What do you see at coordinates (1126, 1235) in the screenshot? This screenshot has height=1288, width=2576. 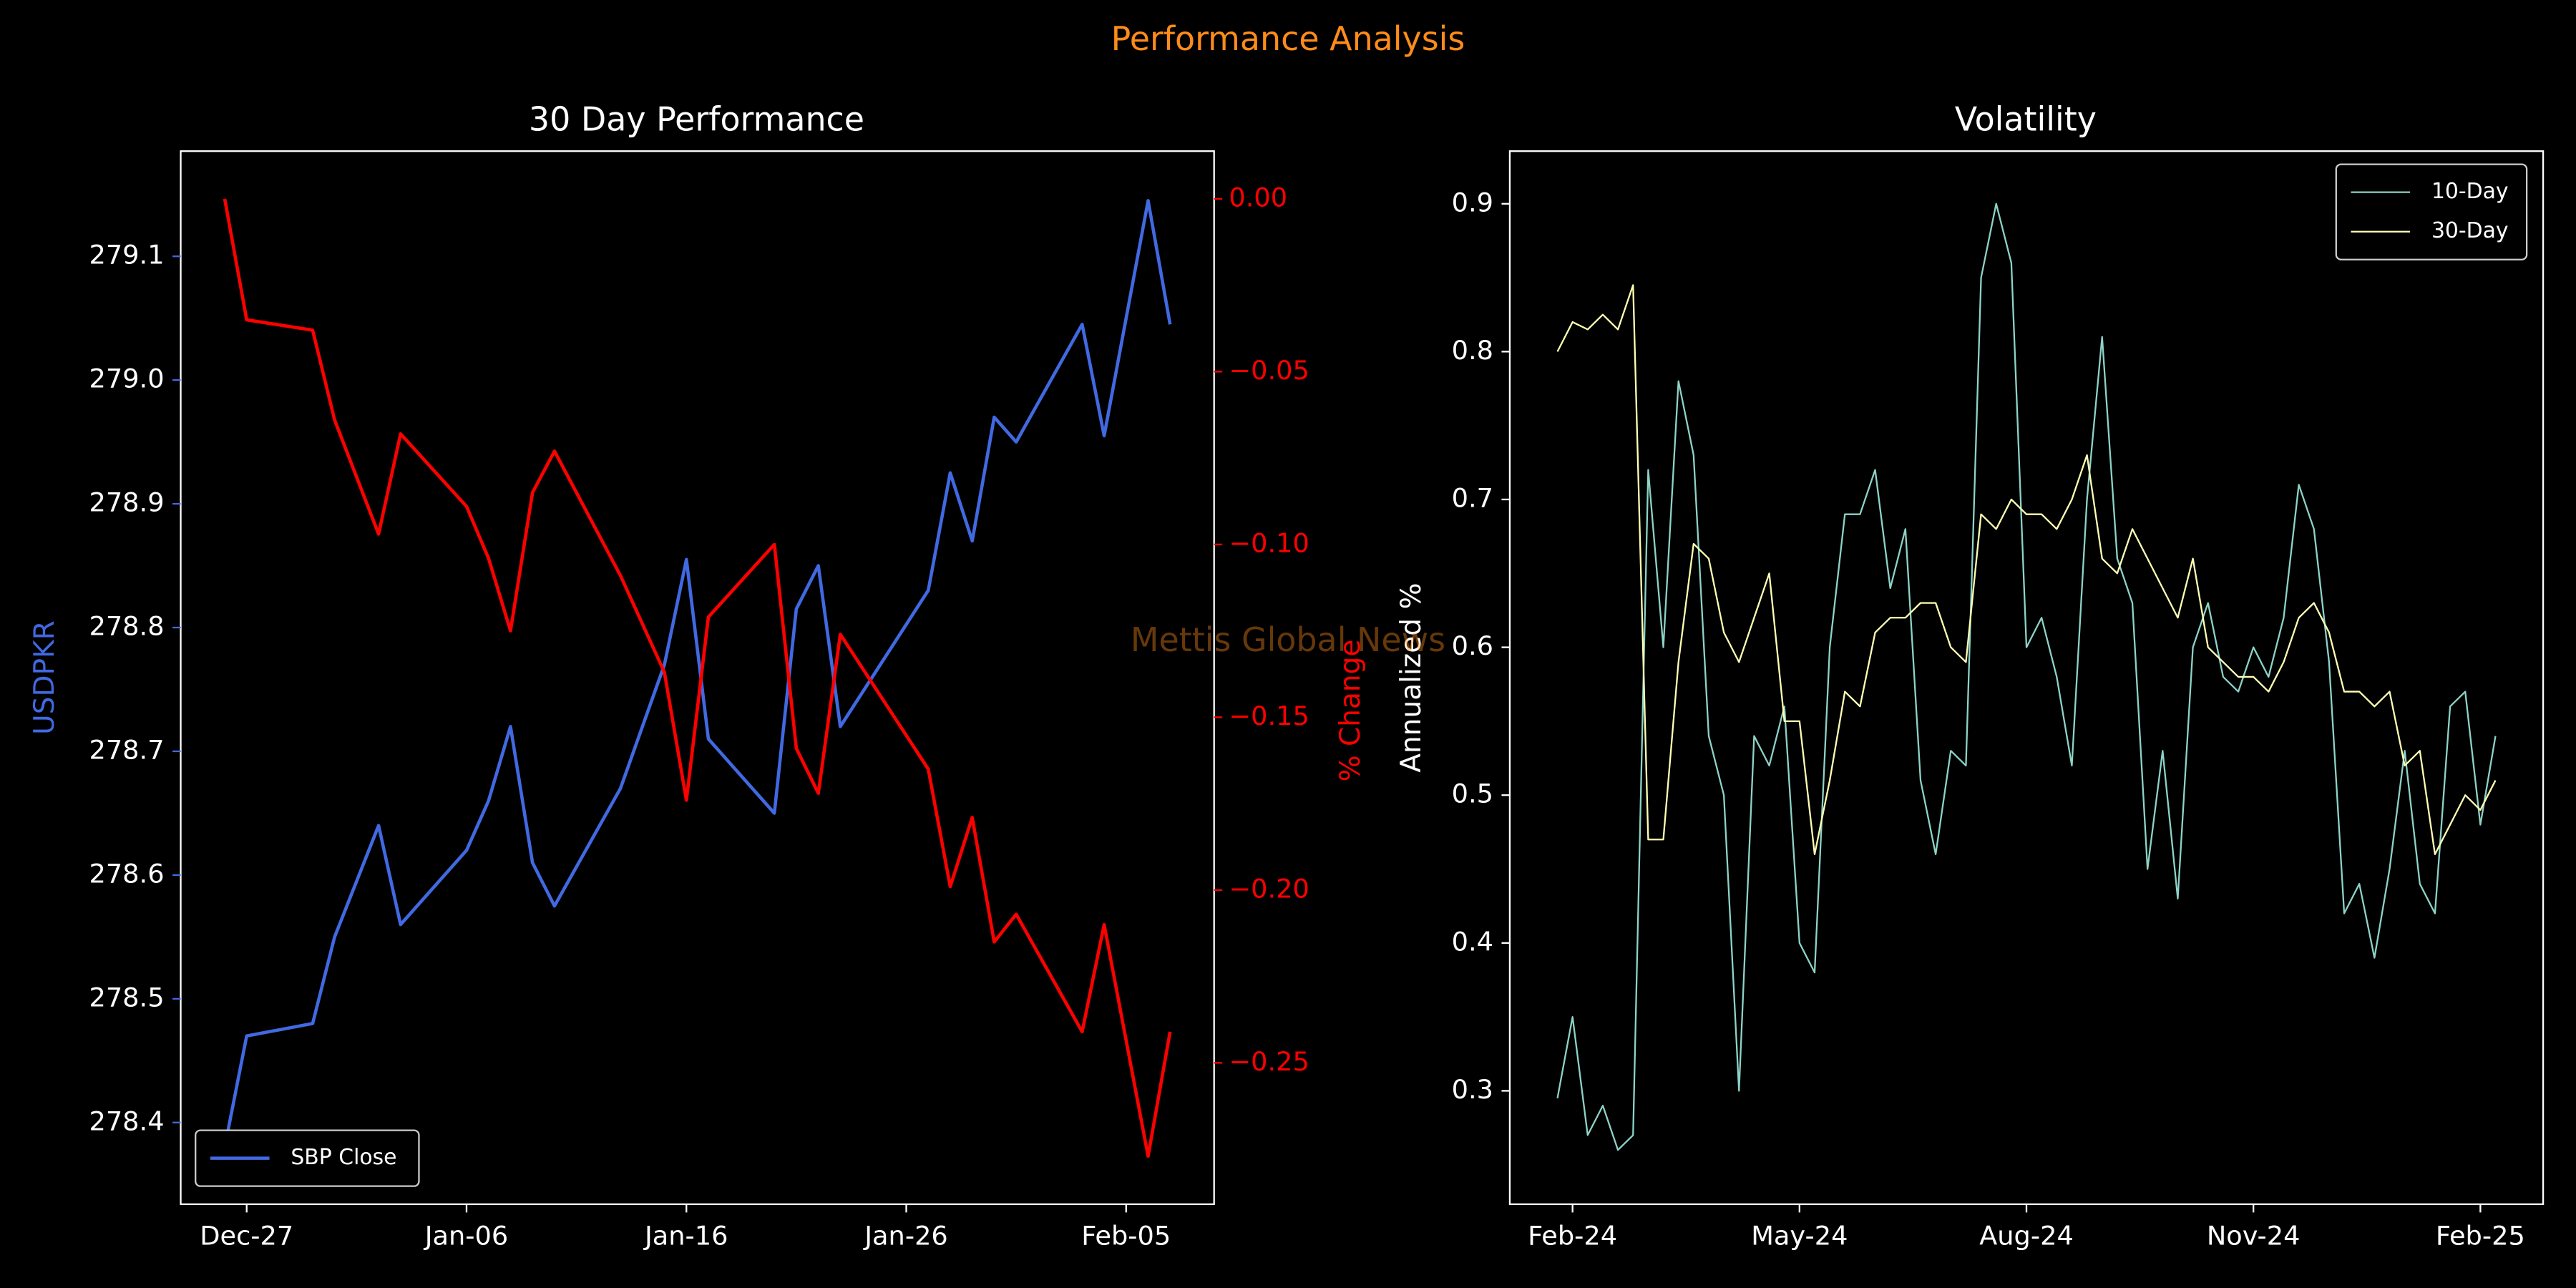 I see `x-tick-label: Feb-05` at bounding box center [1126, 1235].